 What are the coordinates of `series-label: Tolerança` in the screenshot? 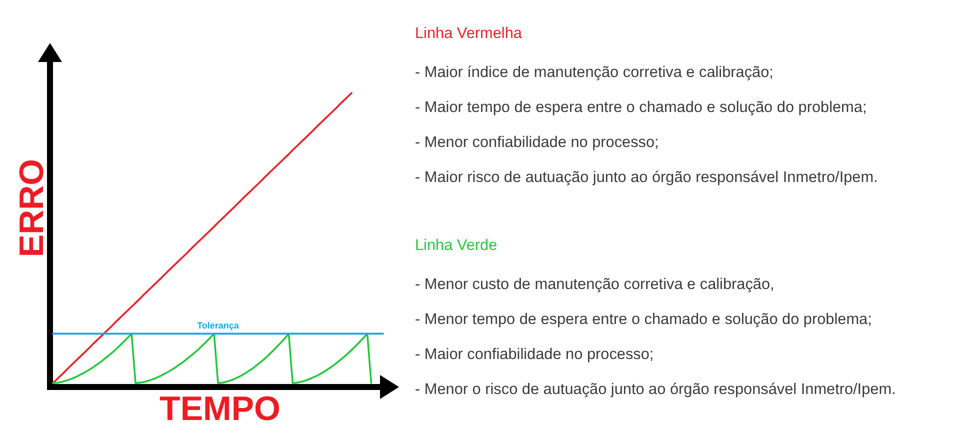 It's located at (218, 325).